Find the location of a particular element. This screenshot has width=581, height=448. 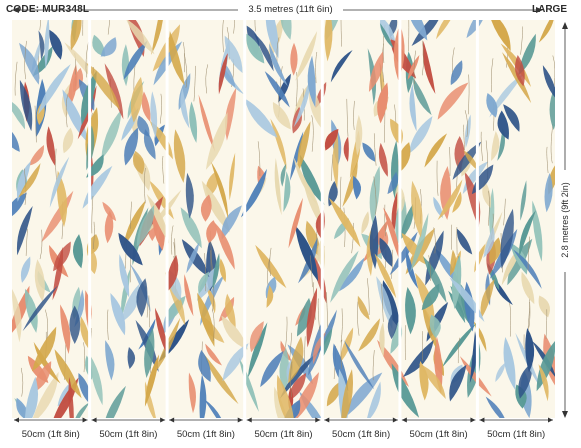

arrow-left-icon is located at coordinates (16, 420).